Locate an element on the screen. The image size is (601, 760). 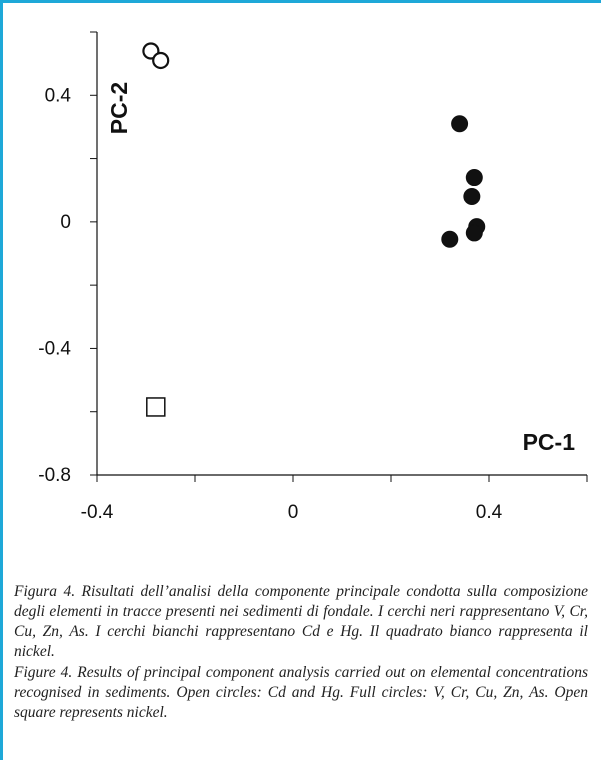
x-tick-label: 0 is located at coordinates (293, 512).